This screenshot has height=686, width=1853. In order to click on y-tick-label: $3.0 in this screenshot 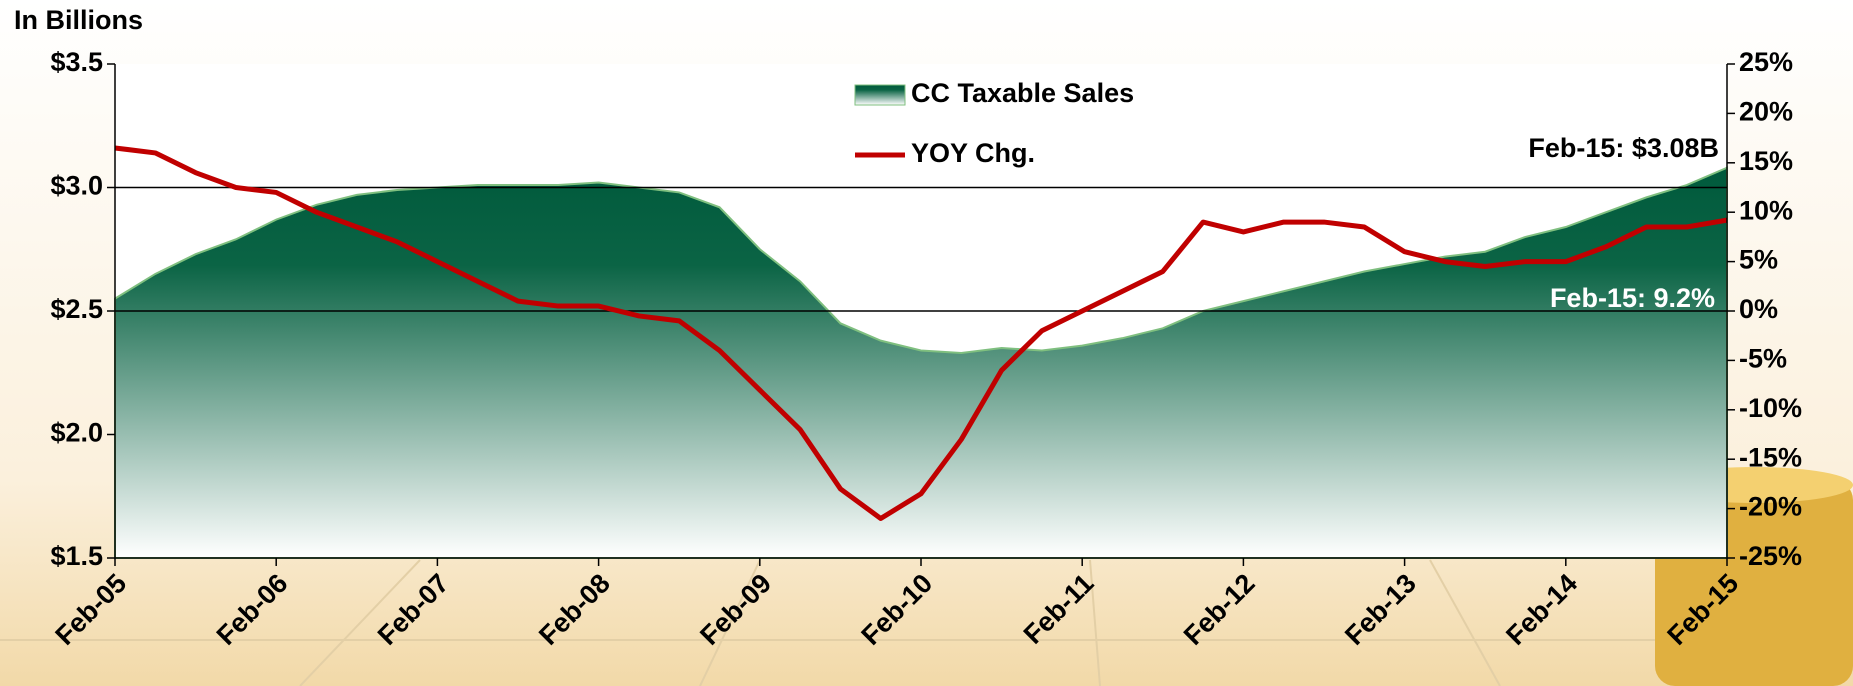, I will do `click(76, 186)`.